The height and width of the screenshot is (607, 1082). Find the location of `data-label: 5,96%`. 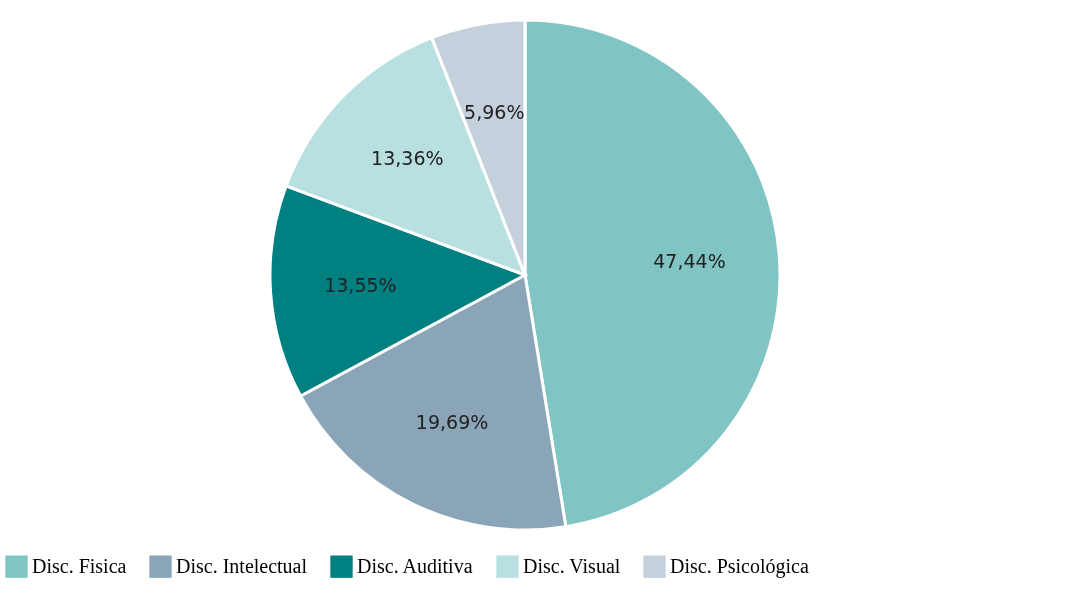

data-label: 5,96% is located at coordinates (494, 111).